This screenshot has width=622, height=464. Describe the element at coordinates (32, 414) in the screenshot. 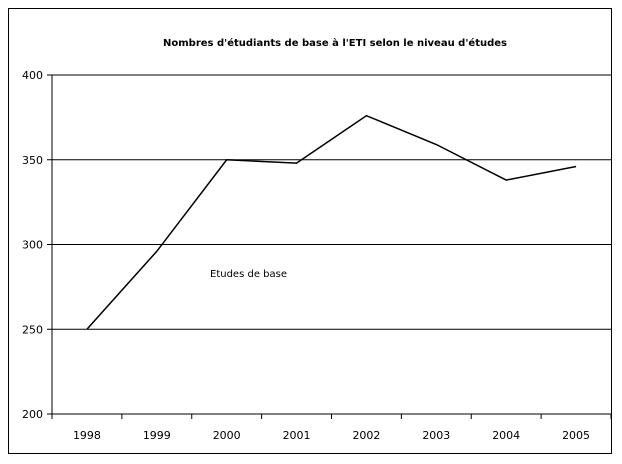

I see `y-tick-label-200: 200` at that location.